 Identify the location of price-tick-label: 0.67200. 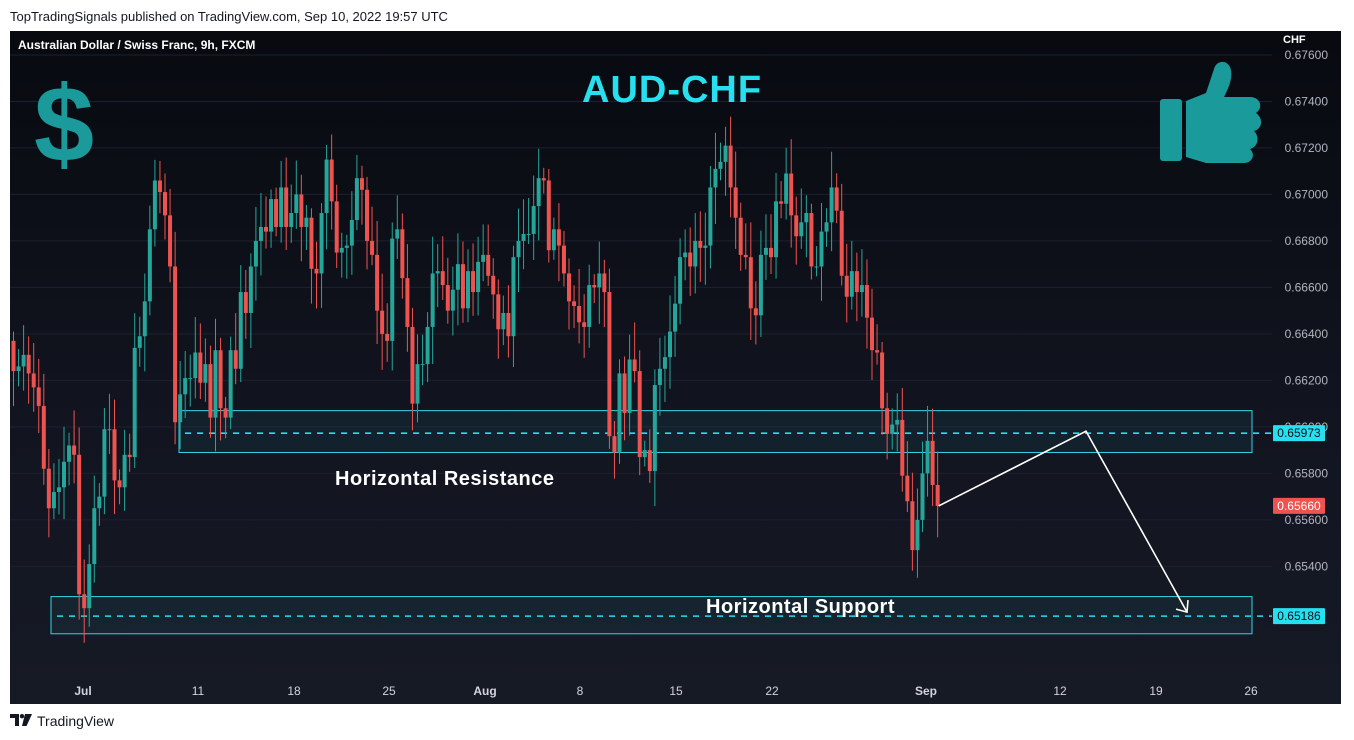
(1307, 148).